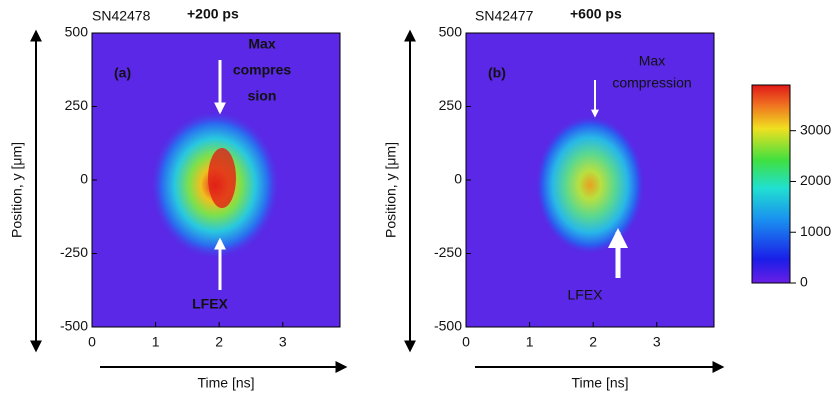  I want to click on delay-label: +600 ps, so click(596, 14).